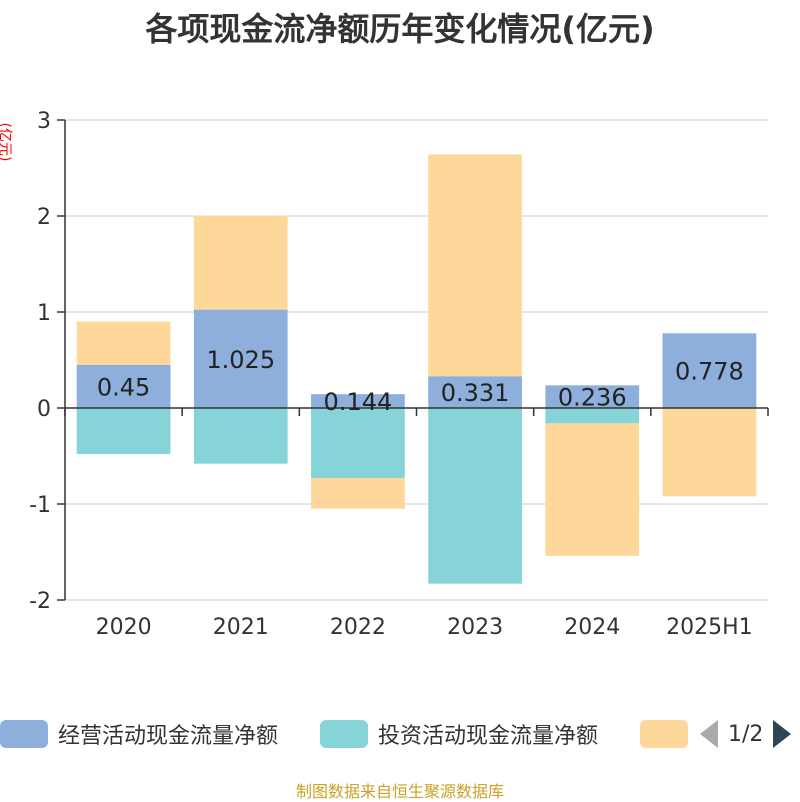 The image size is (800, 802). Describe the element at coordinates (168, 736) in the screenshot. I see `legend-label-operating: 经营活动现金流量净额` at that location.